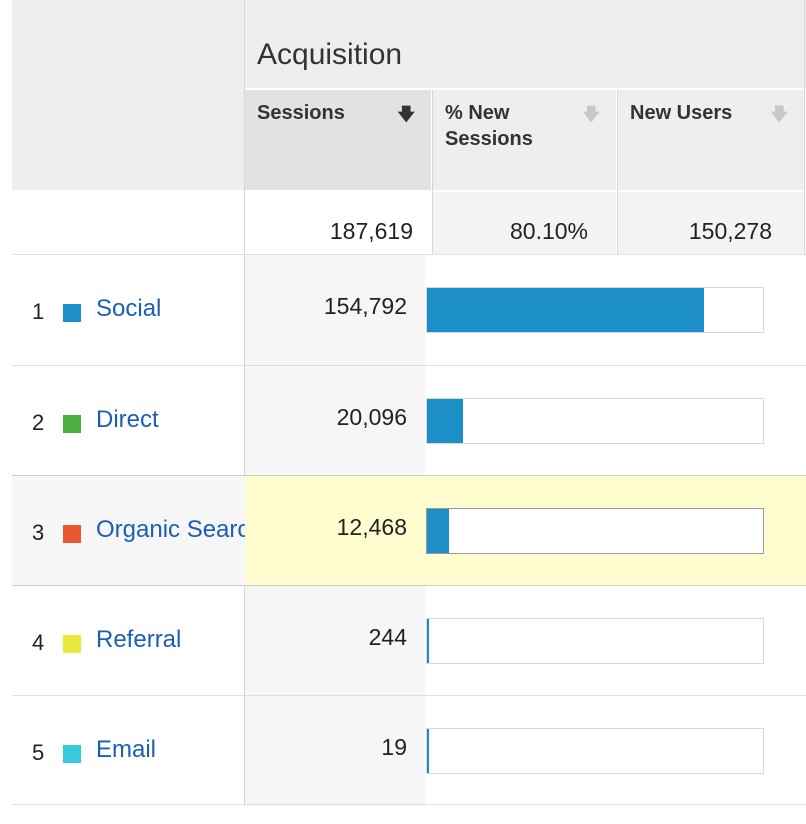  I want to click on row-index: 1, so click(38, 311).